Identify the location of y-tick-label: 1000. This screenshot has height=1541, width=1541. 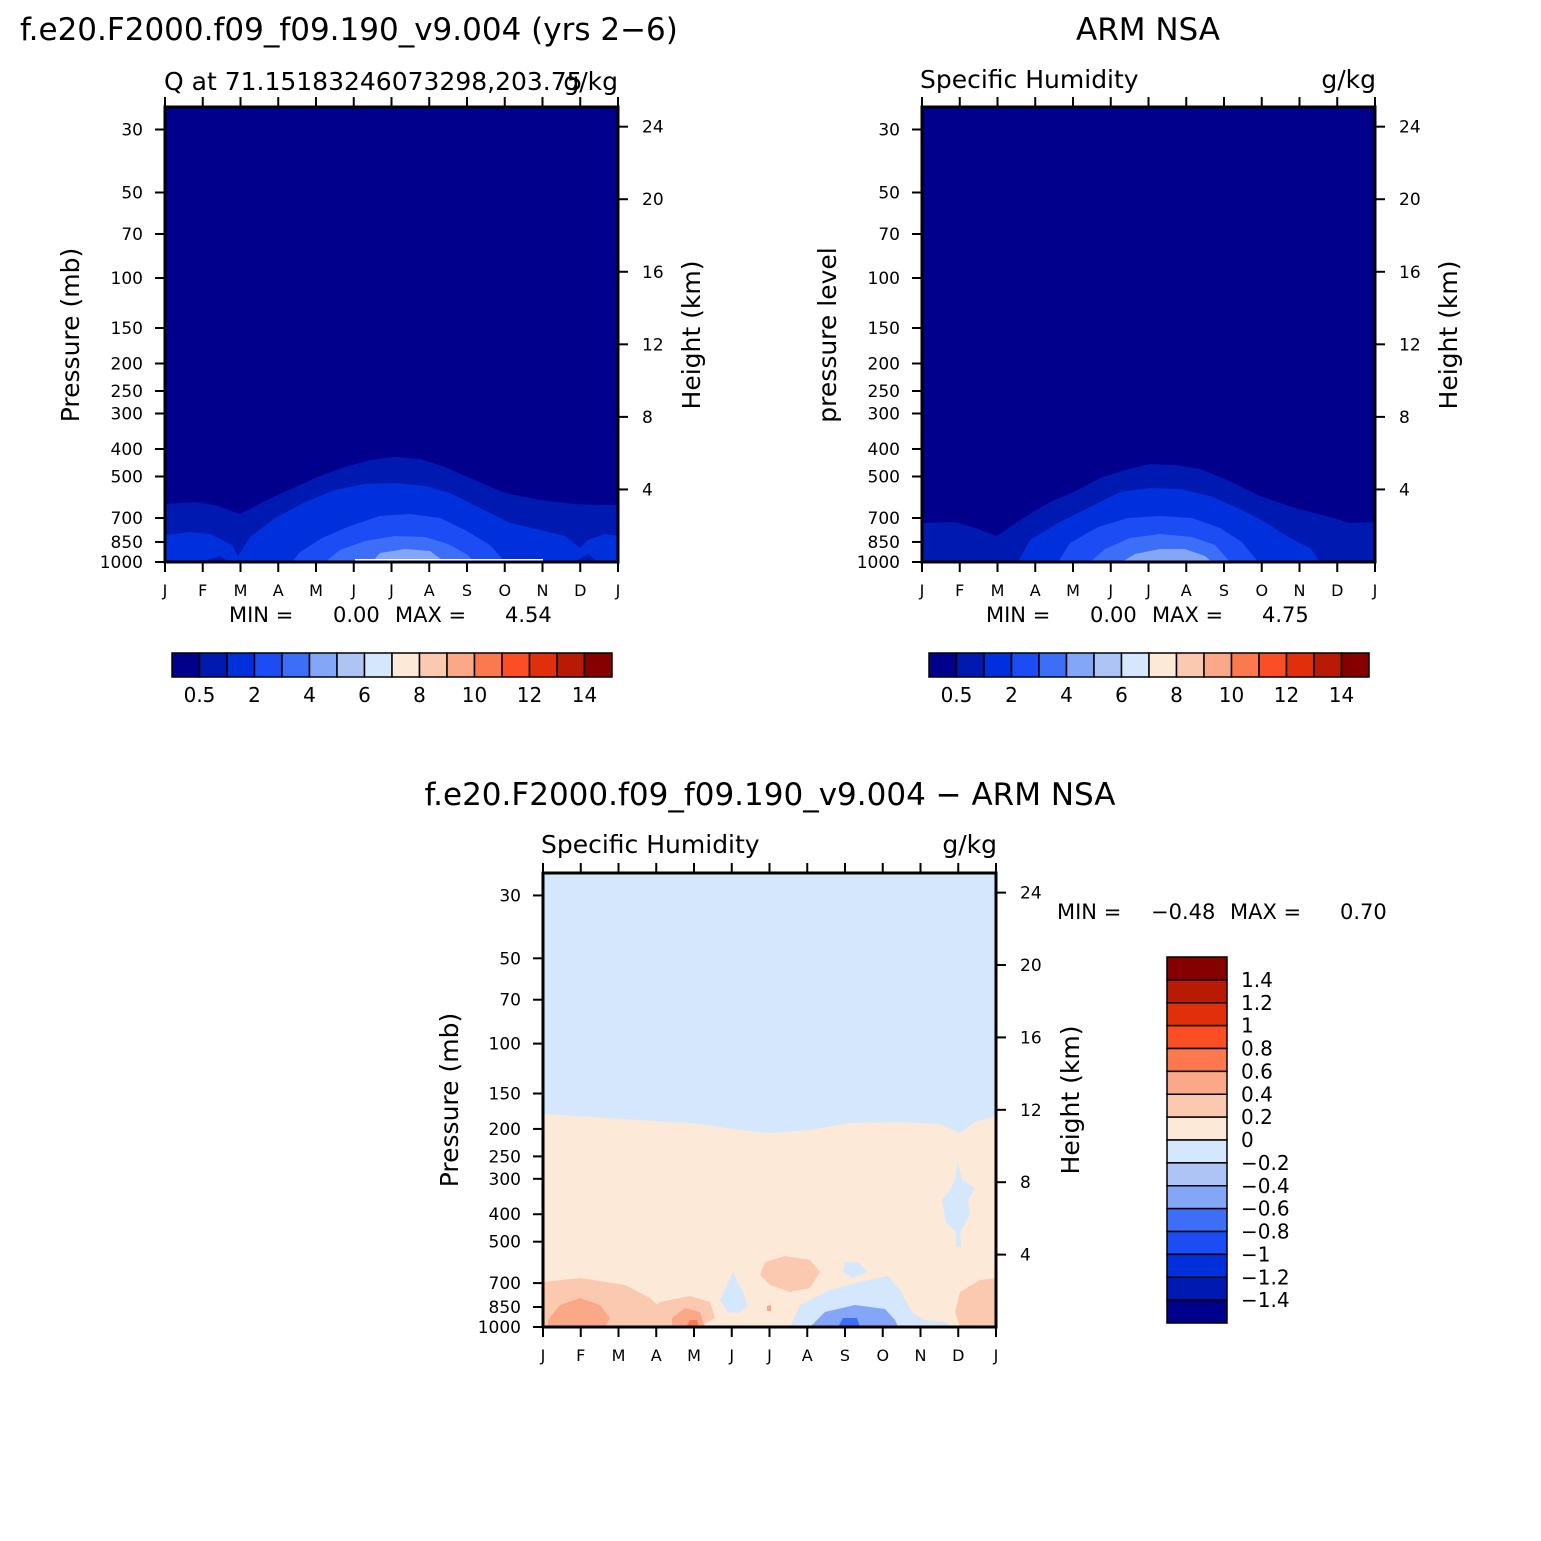
(878, 563).